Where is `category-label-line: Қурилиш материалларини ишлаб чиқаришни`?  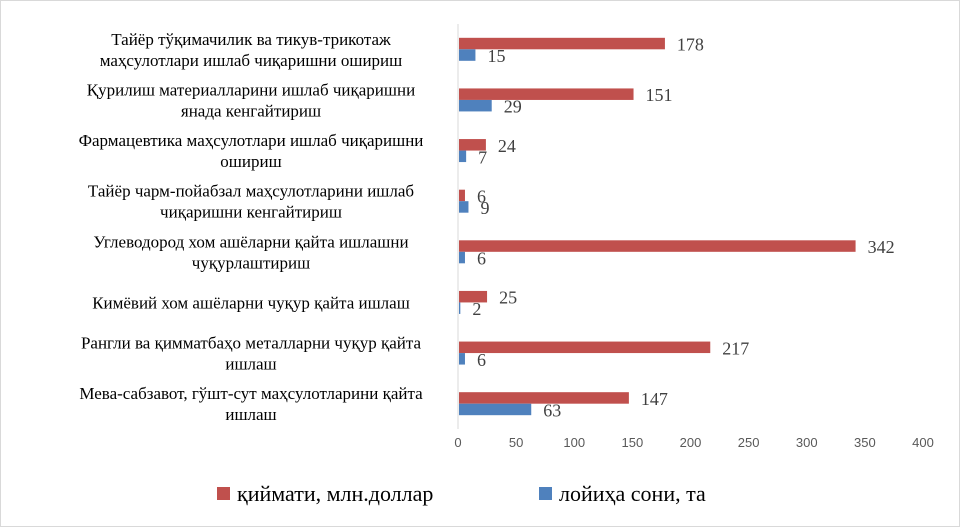 category-label-line: Қурилиш материалларини ишлаб чиқаришни is located at coordinates (251, 89).